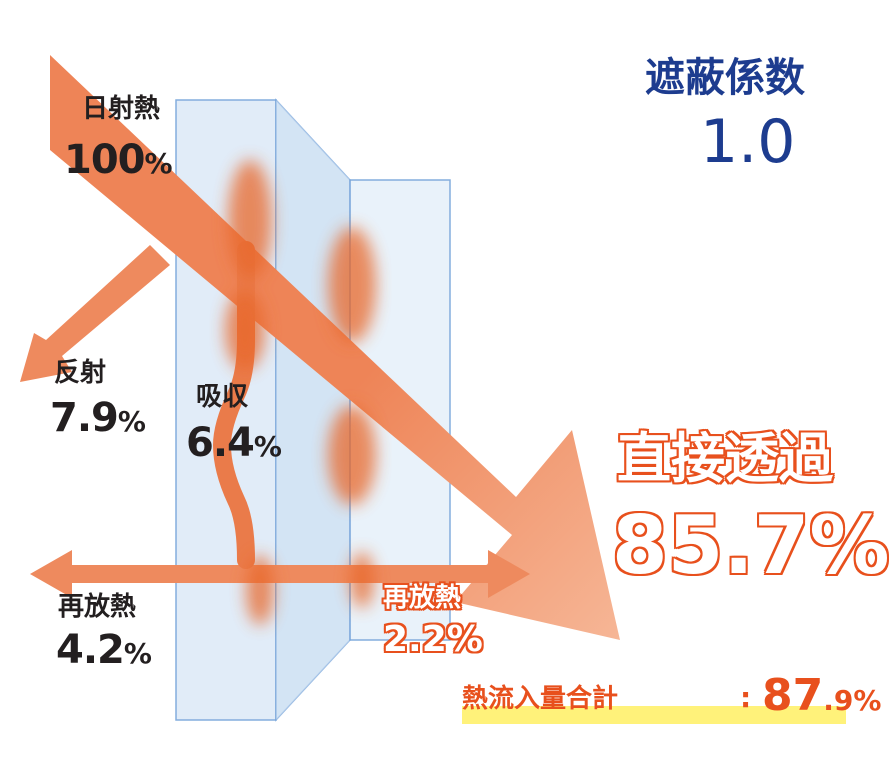 This screenshot has height=772, width=891. I want to click on solar-heat-label: 日射熱, so click(121, 109).